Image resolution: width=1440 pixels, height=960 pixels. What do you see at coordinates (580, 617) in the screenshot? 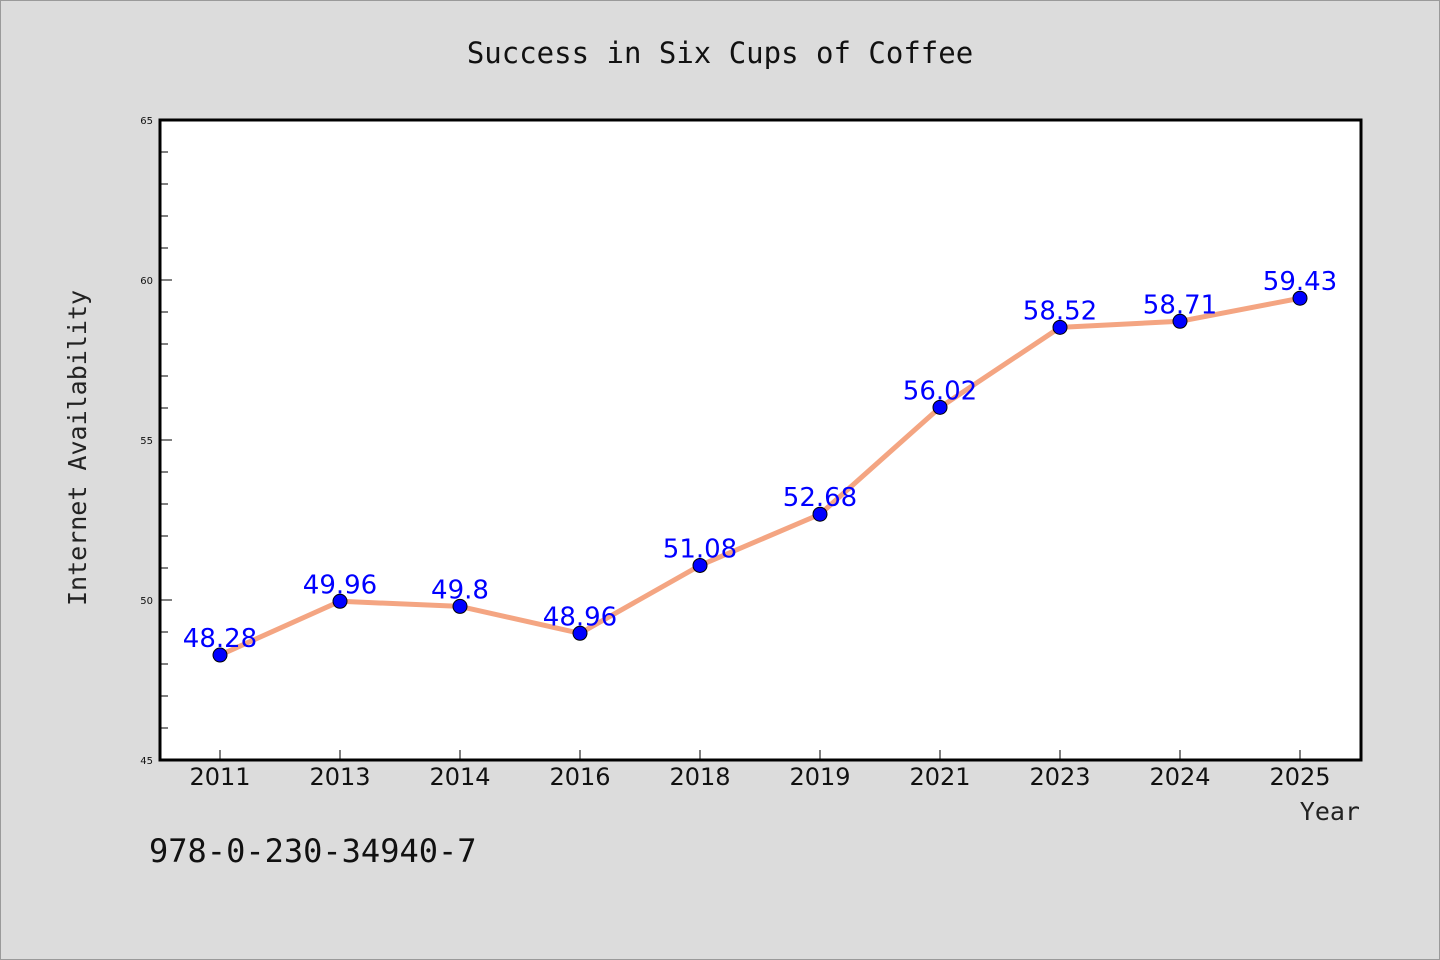
I see `data-label: 48.96` at bounding box center [580, 617].